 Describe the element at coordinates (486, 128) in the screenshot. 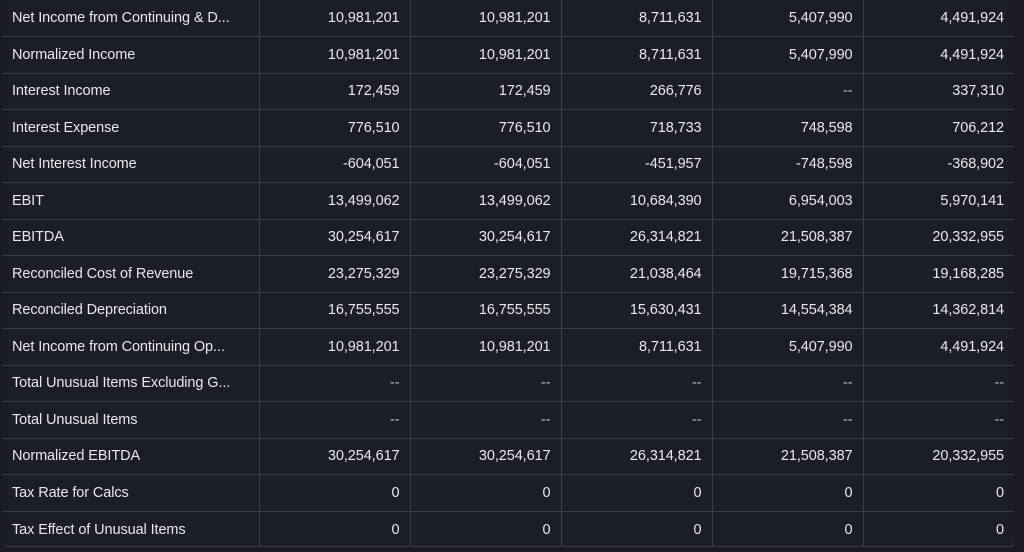

I see `value-cell: 776,510` at that location.